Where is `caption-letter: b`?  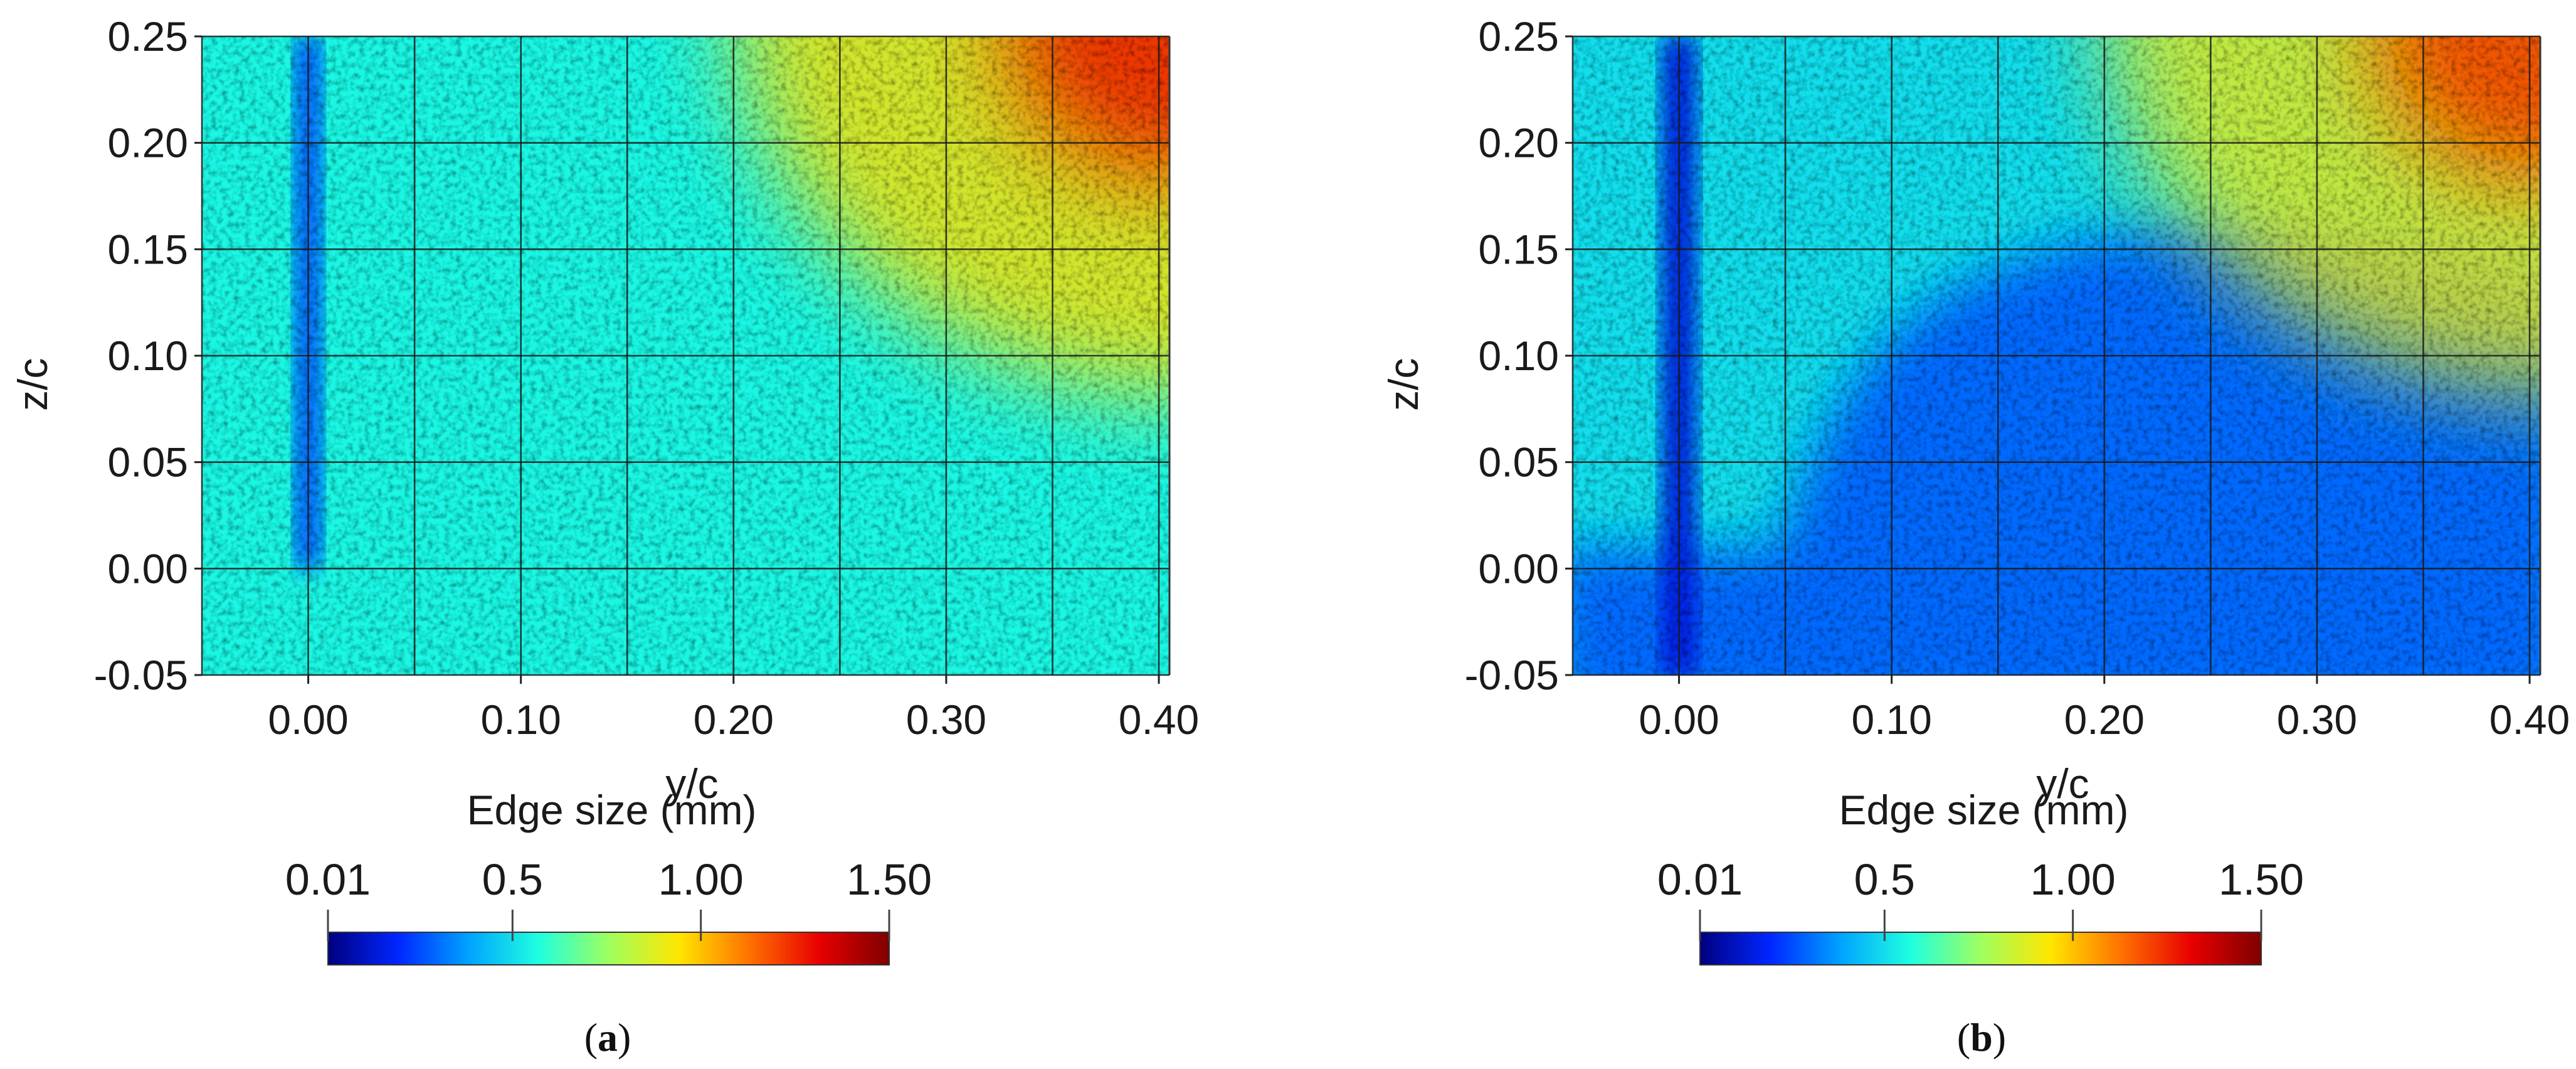 caption-letter: b is located at coordinates (1981, 1037).